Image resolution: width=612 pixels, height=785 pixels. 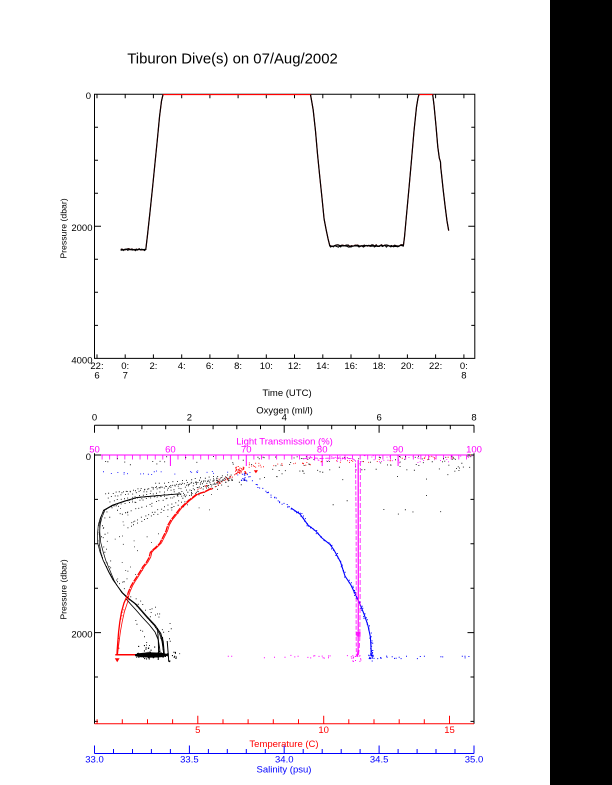 What do you see at coordinates (294, 366) in the screenshot?
I see `svg-text: 12:` at bounding box center [294, 366].